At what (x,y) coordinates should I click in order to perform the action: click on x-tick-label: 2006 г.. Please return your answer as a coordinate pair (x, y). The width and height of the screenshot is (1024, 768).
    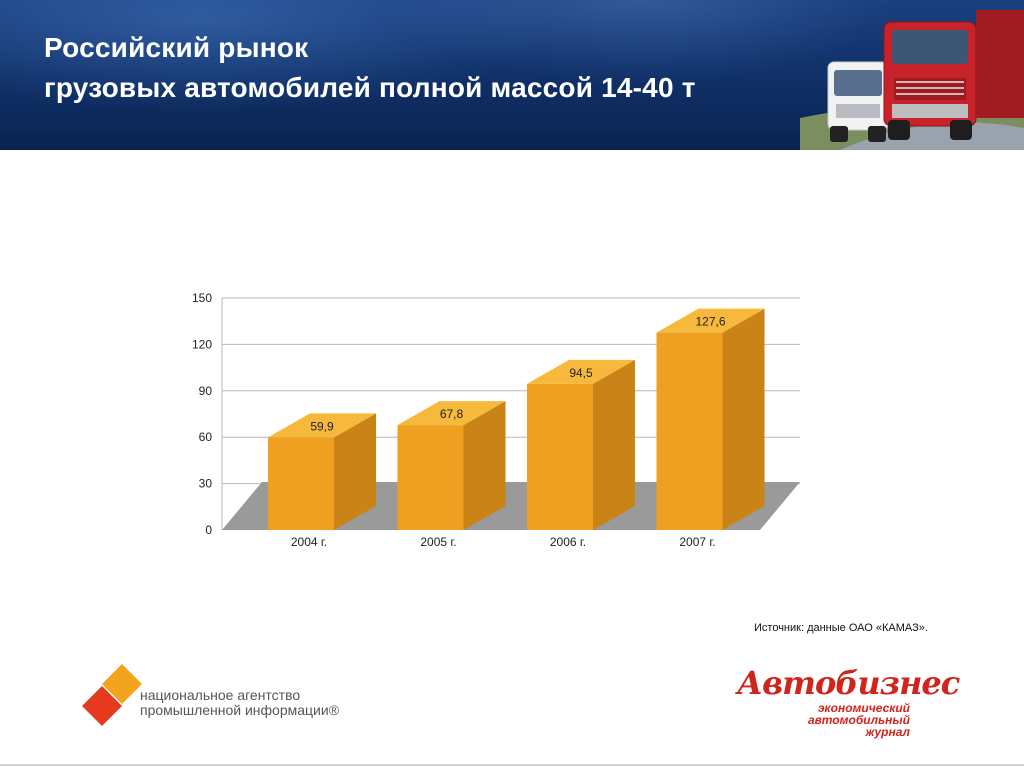
    Looking at the image, I should click on (568, 542).